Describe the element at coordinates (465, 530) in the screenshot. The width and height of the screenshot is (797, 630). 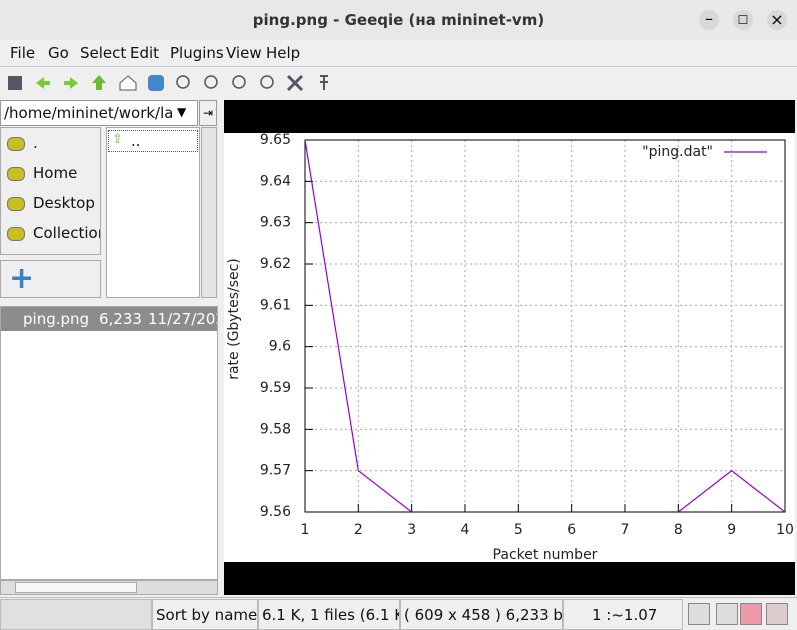
I see `x-tick-label: 4` at that location.